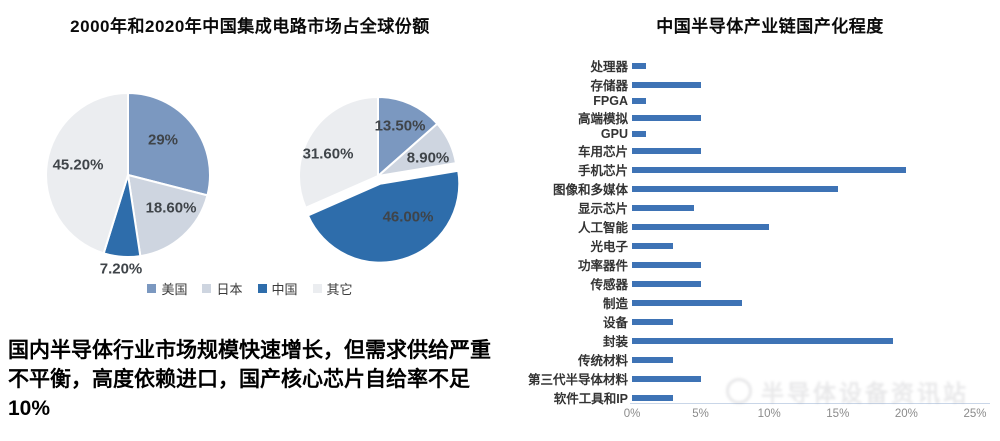 The height and width of the screenshot is (441, 1000). Describe the element at coordinates (602, 266) in the screenshot. I see `bar-category-label: 功率器件` at that location.